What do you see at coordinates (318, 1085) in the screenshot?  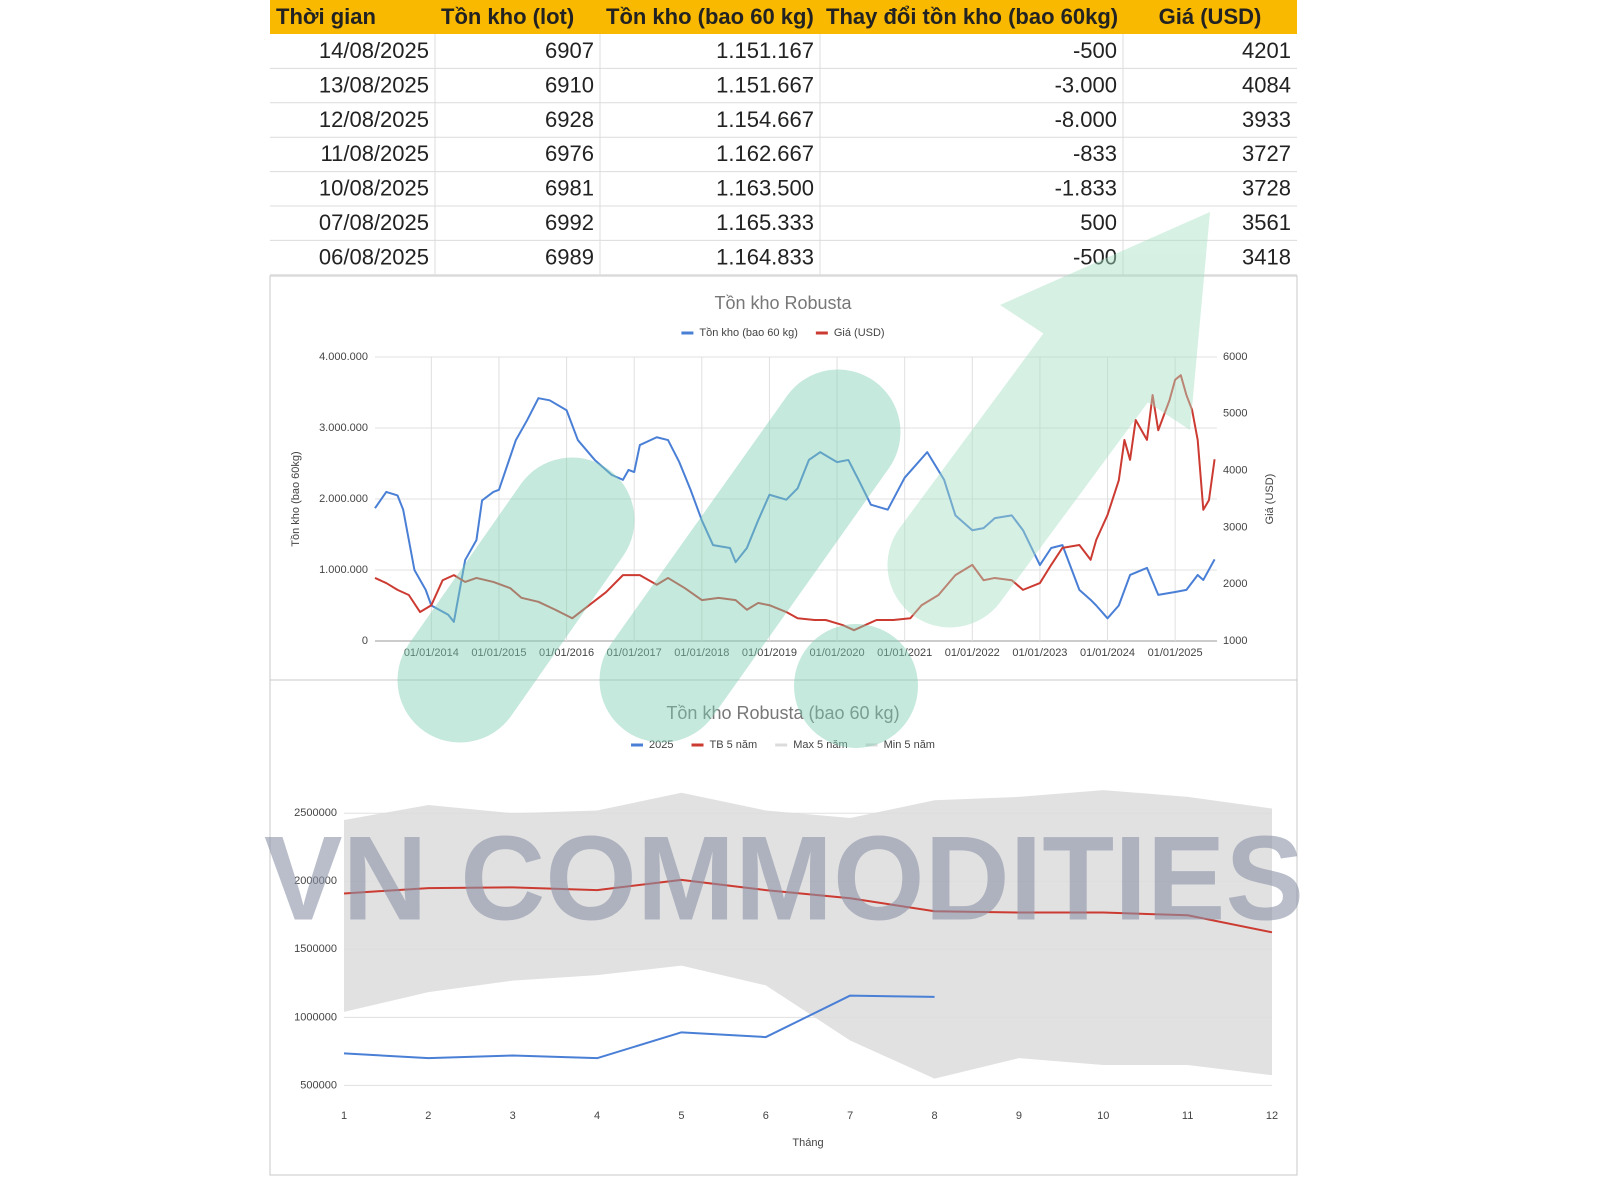 I see `y-tick-label: 500000` at bounding box center [318, 1085].